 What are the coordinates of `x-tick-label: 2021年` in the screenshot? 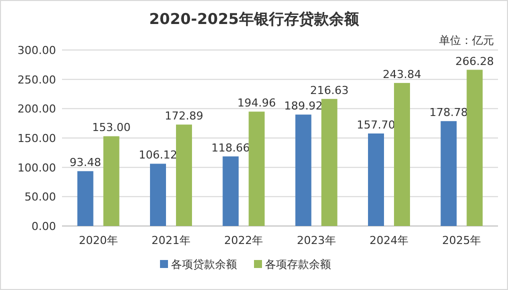 It's located at (171, 240).